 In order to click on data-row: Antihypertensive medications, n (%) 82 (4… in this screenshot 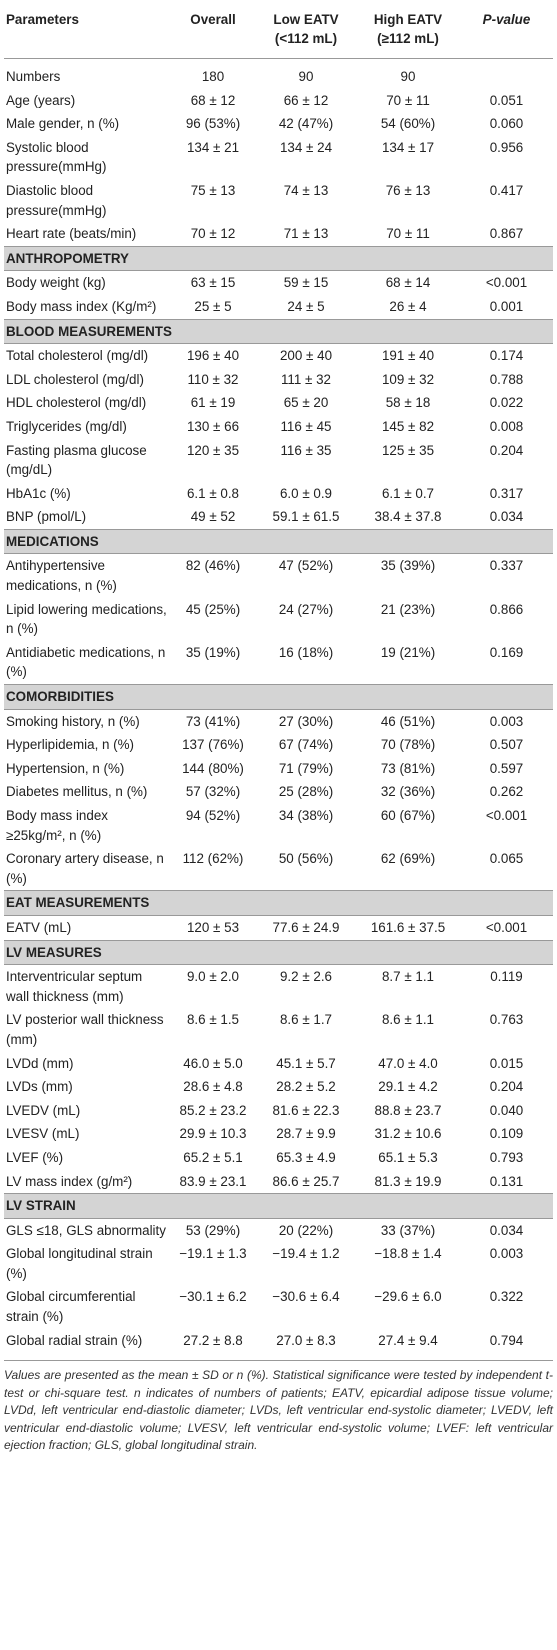, I will do `click(278, 576)`.